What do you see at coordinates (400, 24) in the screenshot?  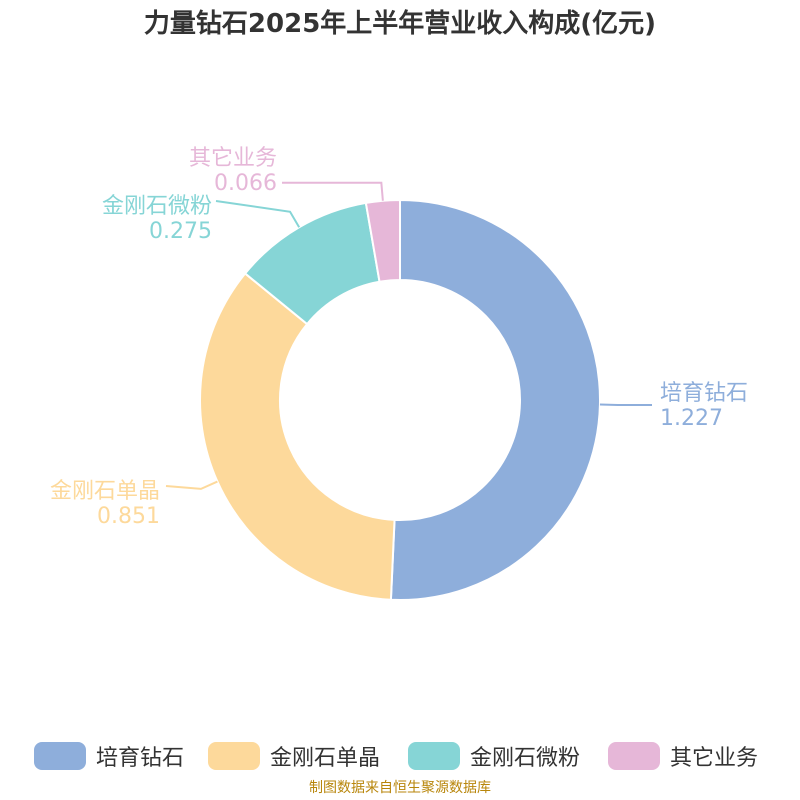 I see `chart-title: 力量钻石2025年上半年营业收入构成(亿元)` at bounding box center [400, 24].